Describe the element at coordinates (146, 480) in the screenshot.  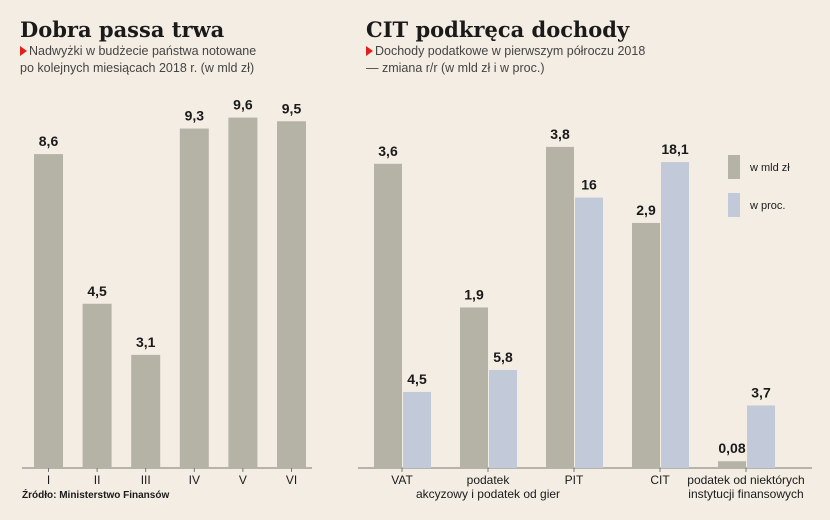
I see `category-label: III` at that location.